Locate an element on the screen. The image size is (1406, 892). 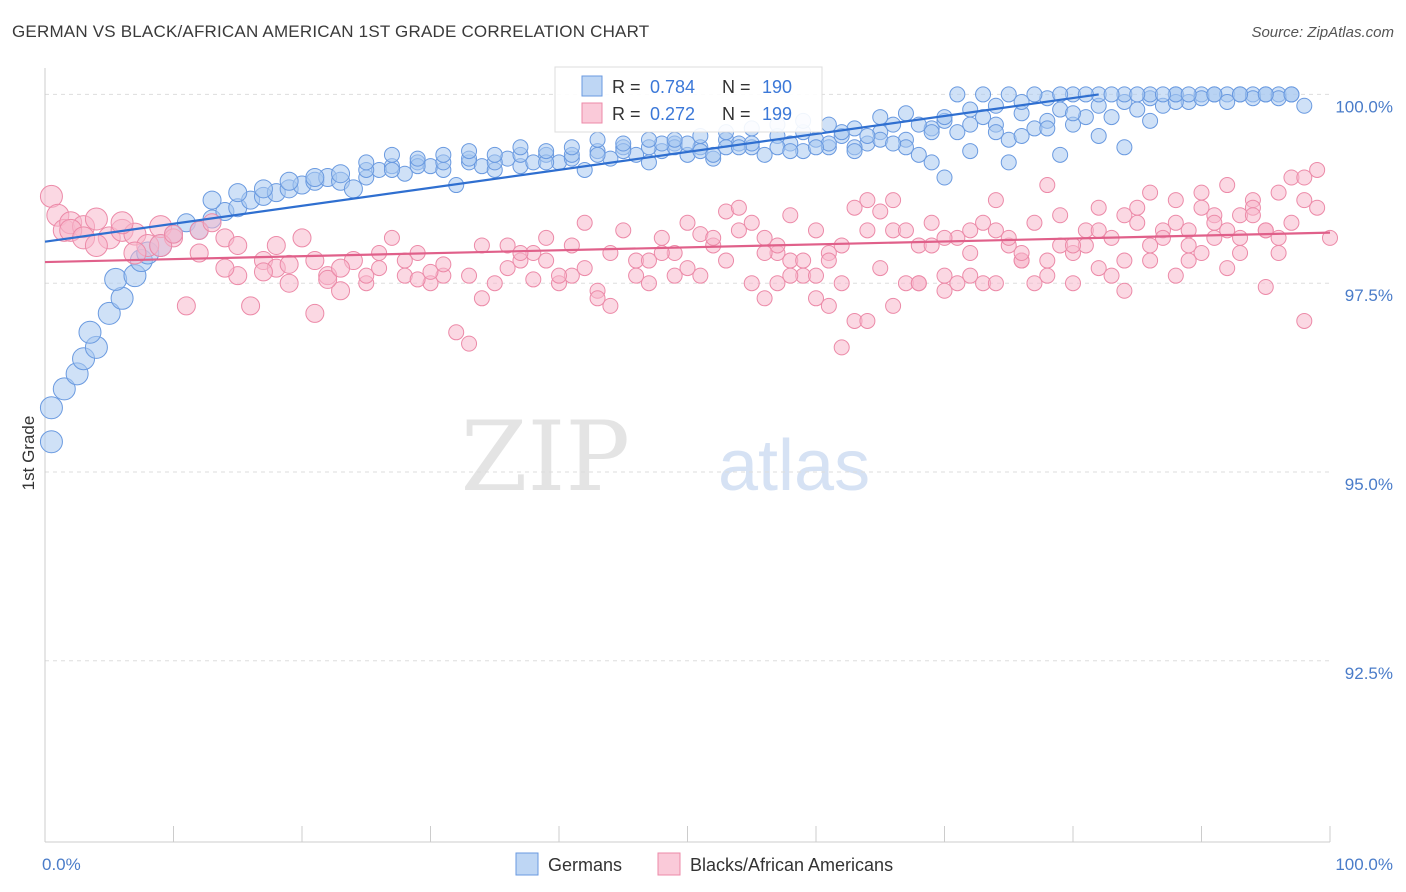
legend-swatch-blacks is located at coordinates (669, 864).